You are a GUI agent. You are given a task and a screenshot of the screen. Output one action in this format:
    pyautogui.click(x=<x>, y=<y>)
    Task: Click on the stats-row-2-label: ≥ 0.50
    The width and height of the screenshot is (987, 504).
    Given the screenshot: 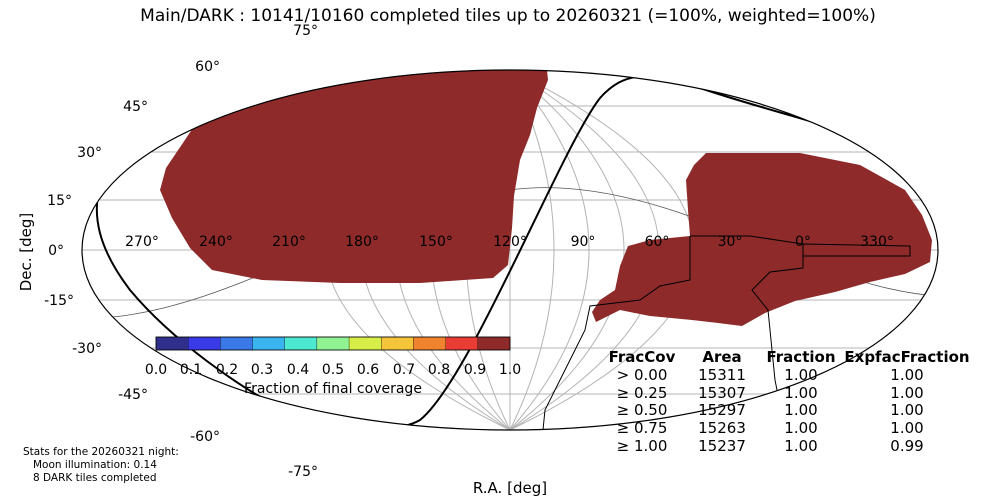 What is the action you would take?
    pyautogui.click(x=642, y=410)
    